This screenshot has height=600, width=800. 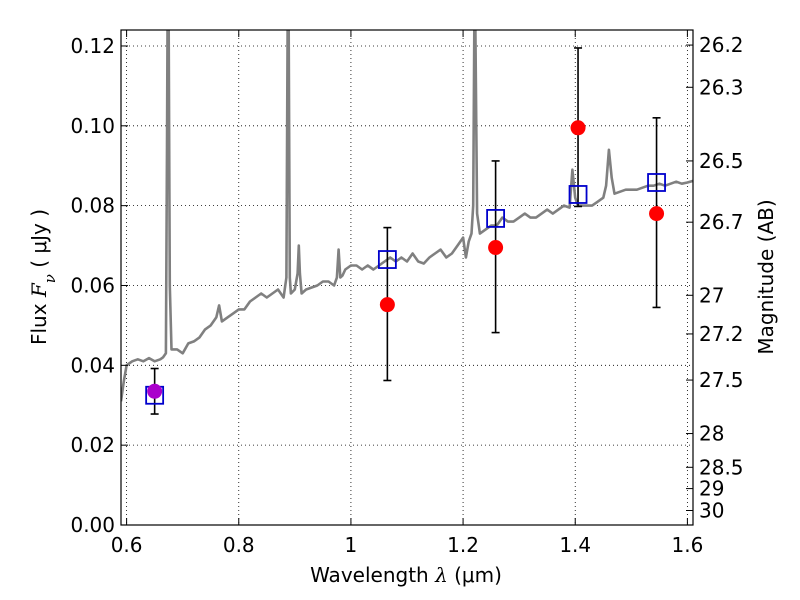 I want to click on x-tick-label: 1.4, so click(x=575, y=545).